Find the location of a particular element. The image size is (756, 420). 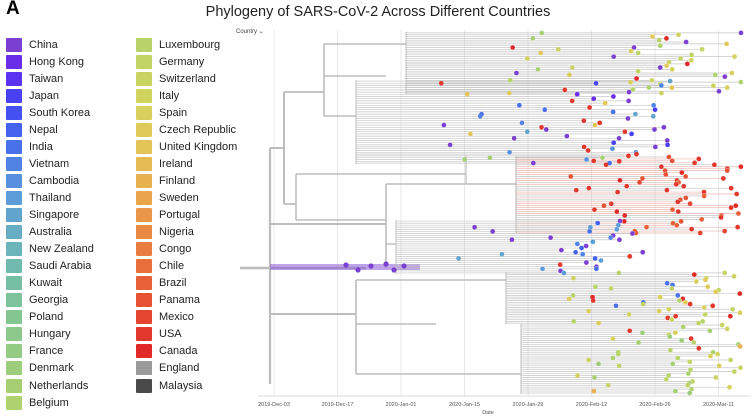

x-tick-label: 2020-Mar-11 is located at coordinates (718, 405).